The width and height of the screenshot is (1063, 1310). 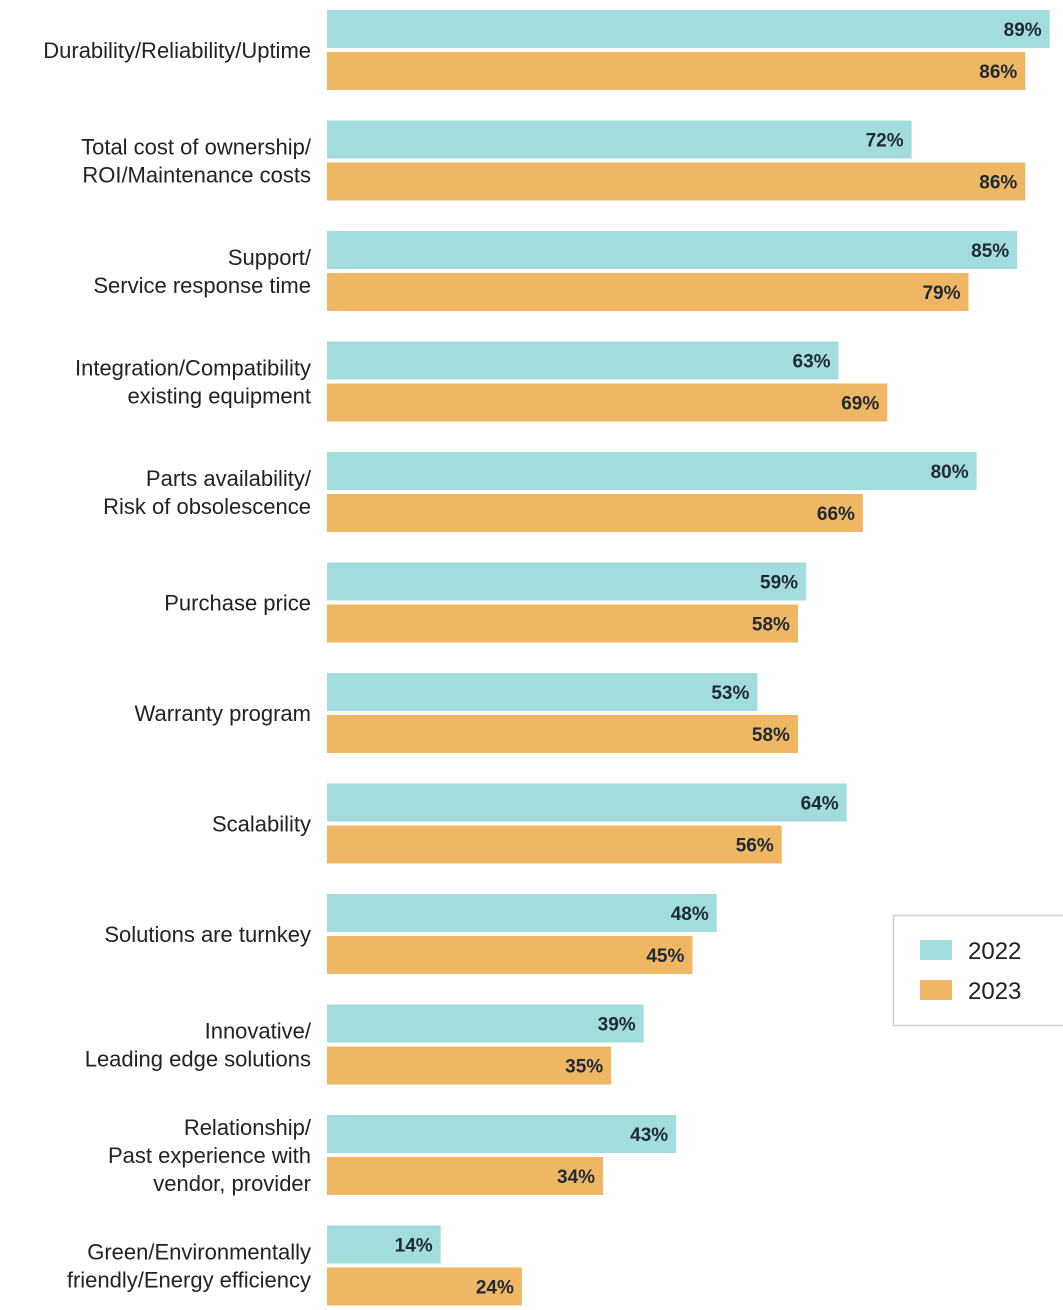 What do you see at coordinates (193, 368) in the screenshot?
I see `category-label: Integration/Compatibility` at bounding box center [193, 368].